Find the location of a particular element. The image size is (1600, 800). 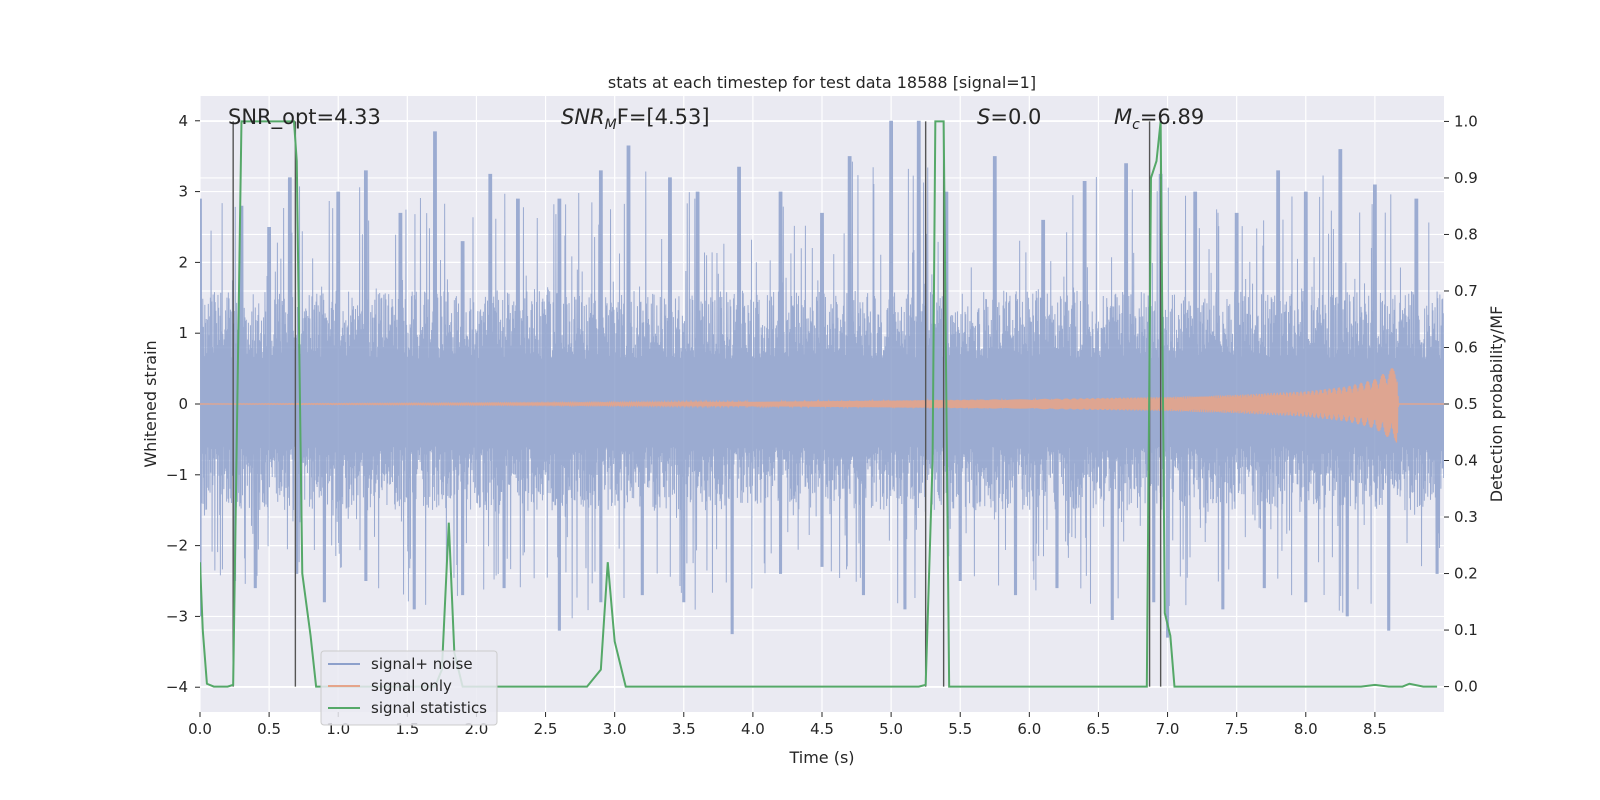

right-y-tick-label: 0.2 is located at coordinates (1466, 574).